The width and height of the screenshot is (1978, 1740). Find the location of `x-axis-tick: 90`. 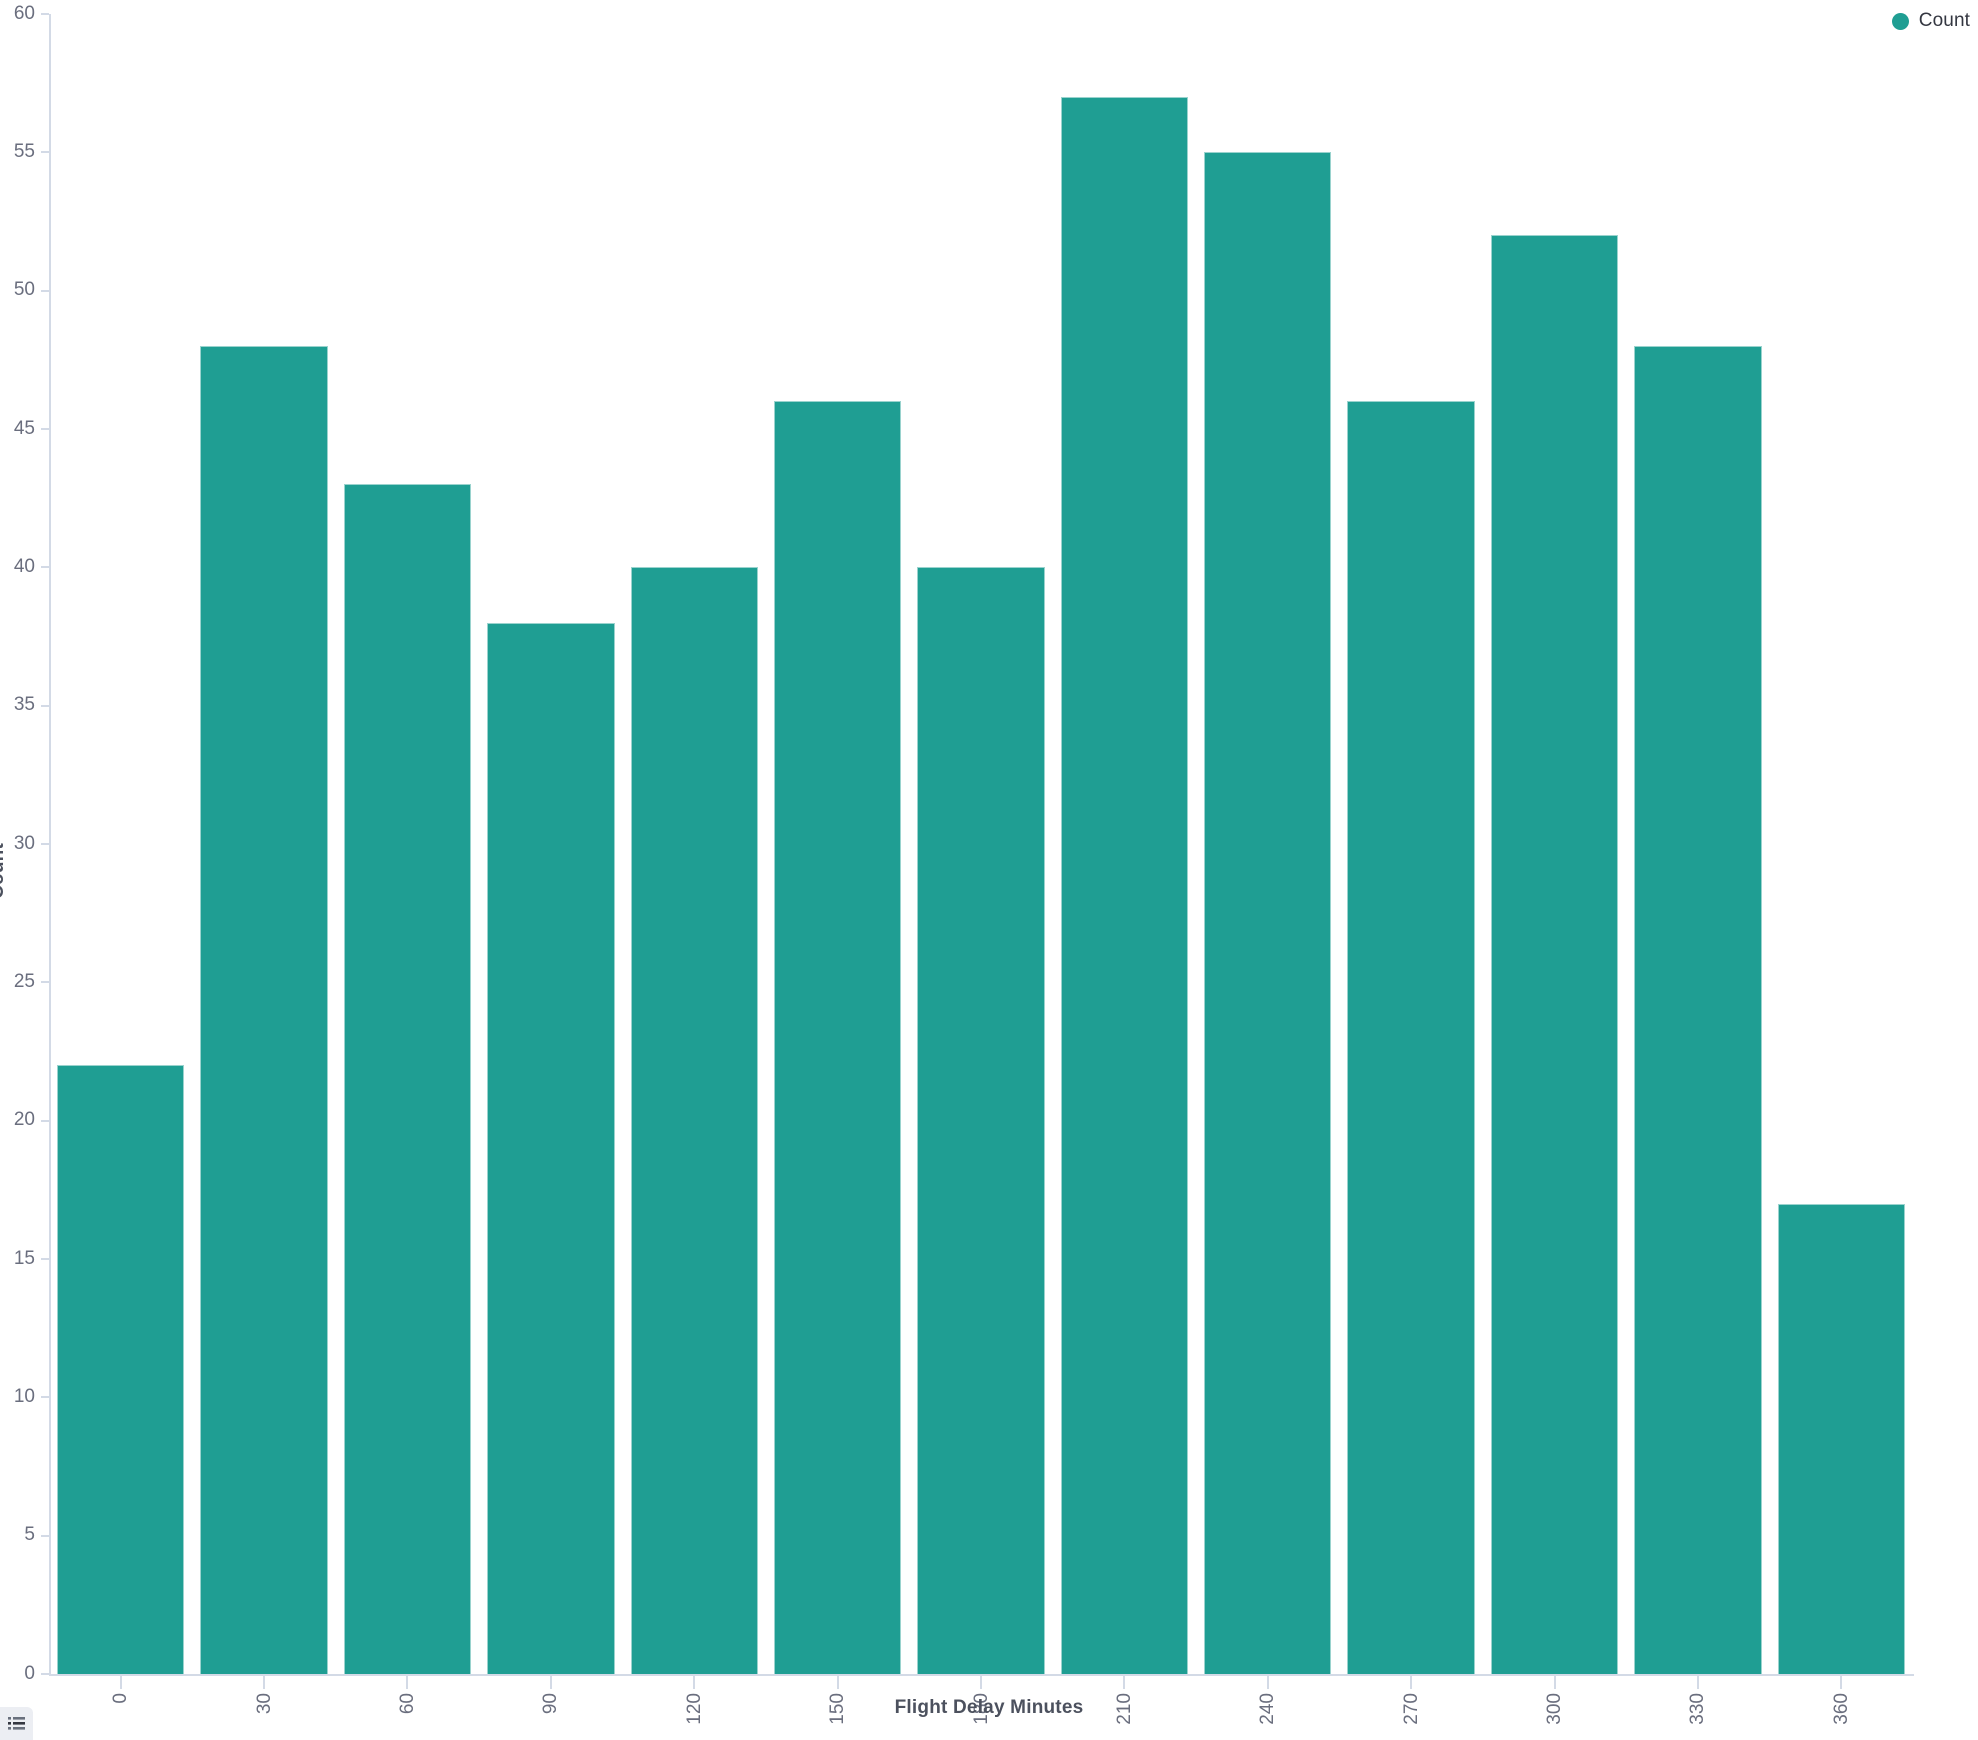

x-axis-tick: 90 is located at coordinates (551, 1695).